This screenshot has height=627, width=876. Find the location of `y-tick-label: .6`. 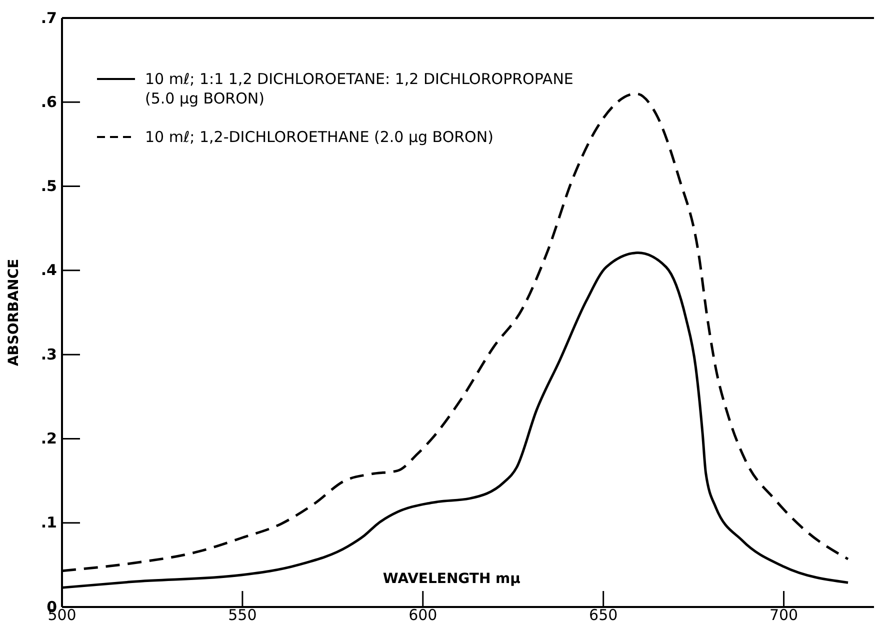

y-tick-label: .6 is located at coordinates (48, 101).